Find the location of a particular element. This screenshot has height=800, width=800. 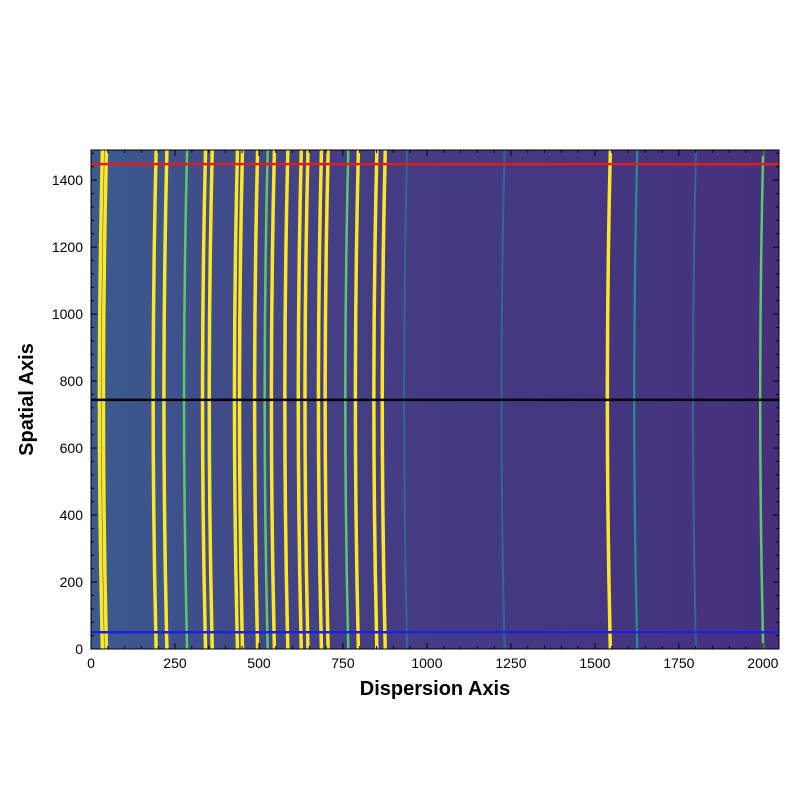

y-tick-label: 1200 is located at coordinates (67, 247).